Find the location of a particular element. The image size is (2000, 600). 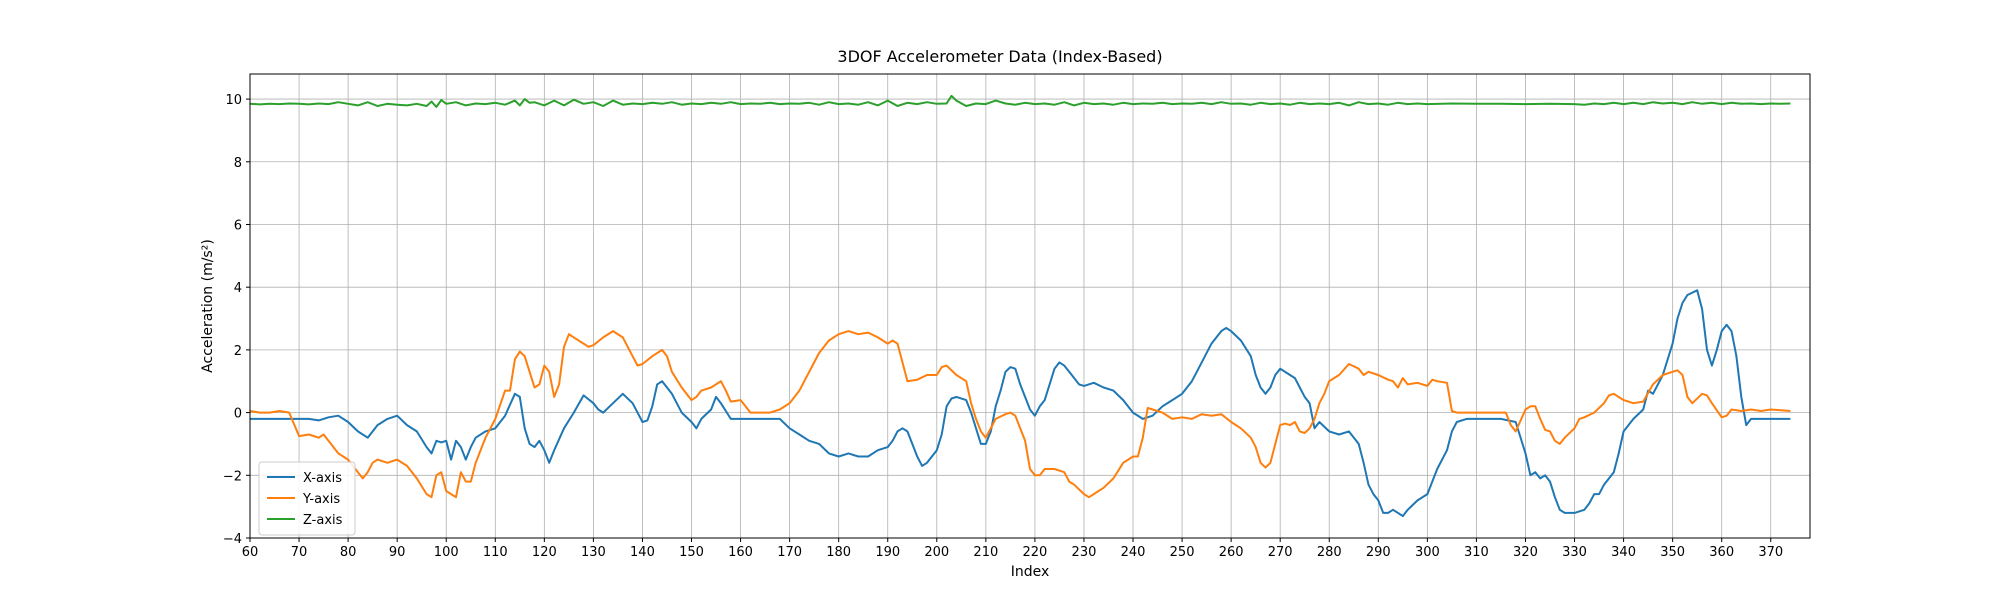

x-tick-label: 290 is located at coordinates (1378, 552).